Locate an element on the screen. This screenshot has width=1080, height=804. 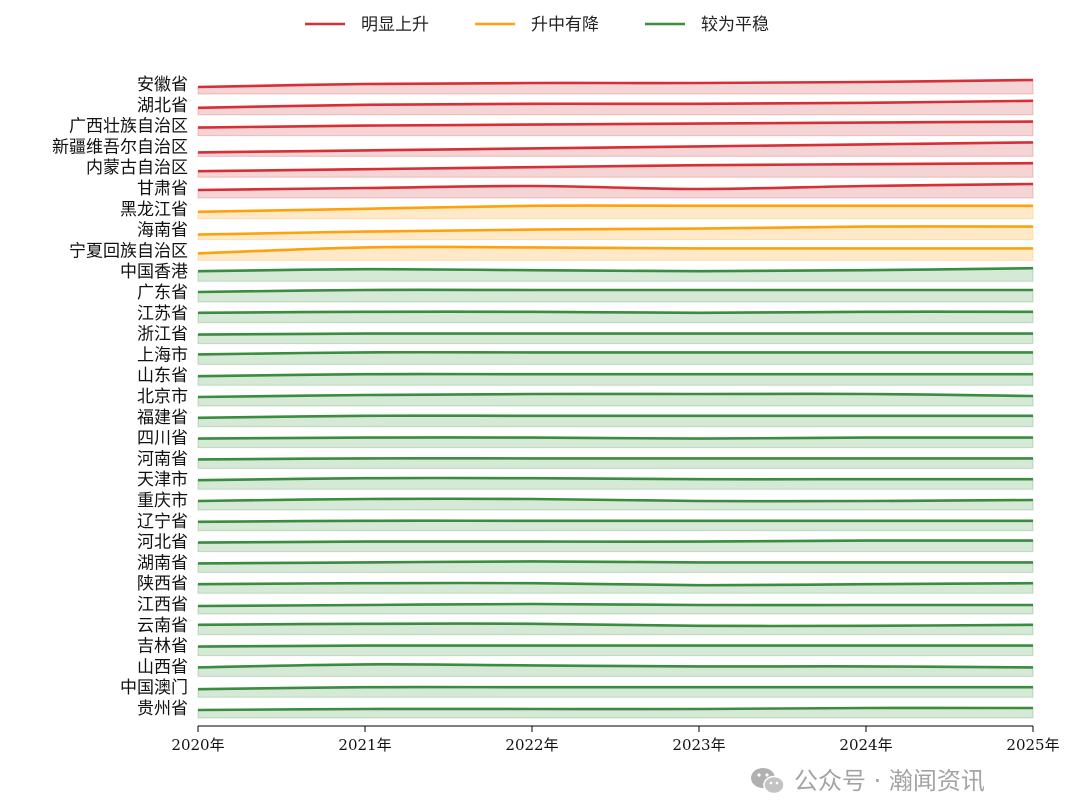
row-label: 吉林省 is located at coordinates (162, 647).